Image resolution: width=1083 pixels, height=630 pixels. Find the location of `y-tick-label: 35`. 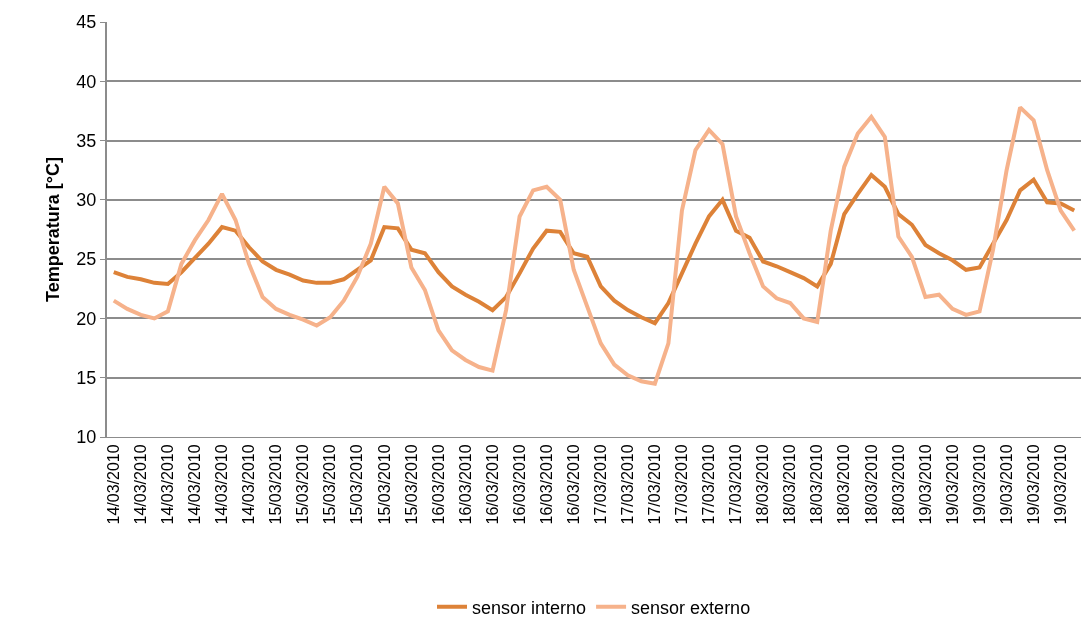

y-tick-label: 35 is located at coordinates (86, 140).